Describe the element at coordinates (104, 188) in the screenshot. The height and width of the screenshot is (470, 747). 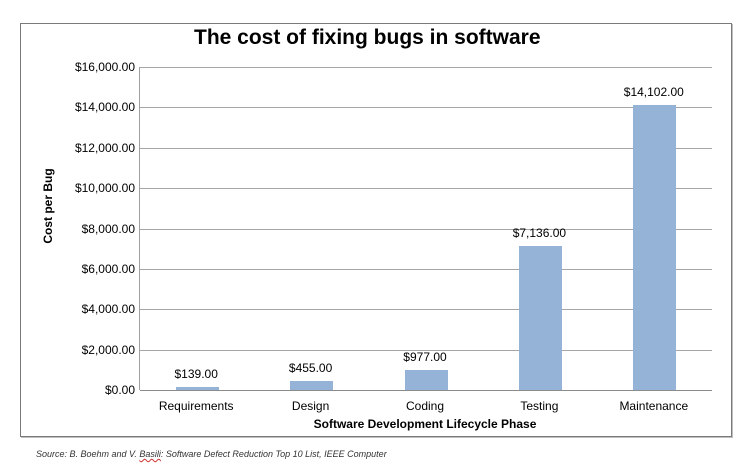
I see `y-tick-label: $10,000.00` at that location.